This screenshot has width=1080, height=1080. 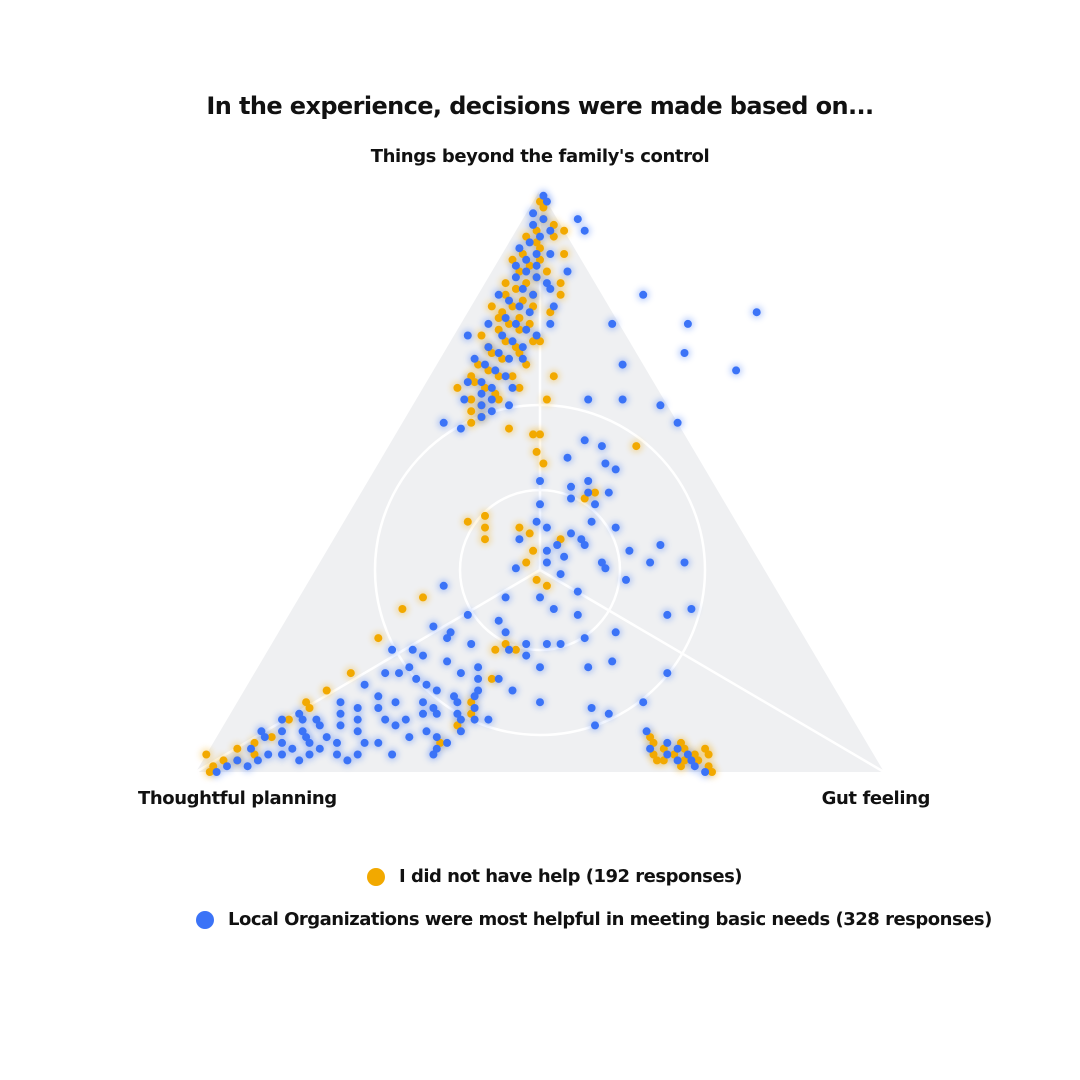 I want to click on legend-item-no-help: I did not have help (192 responses), so click(x=555, y=876).